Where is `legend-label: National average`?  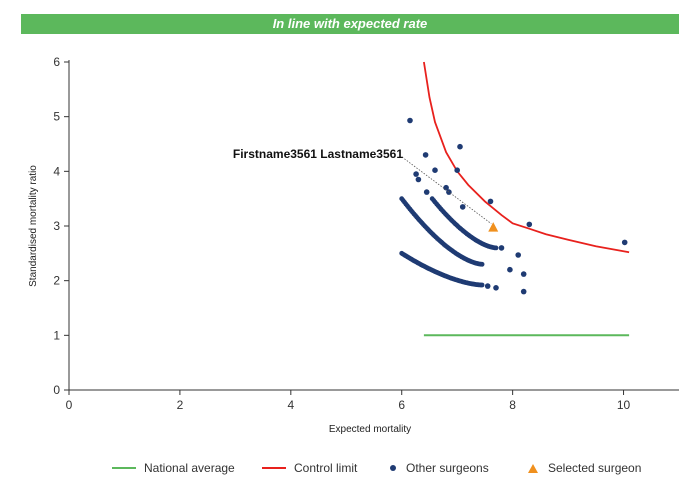
legend-label: National average is located at coordinates (189, 468).